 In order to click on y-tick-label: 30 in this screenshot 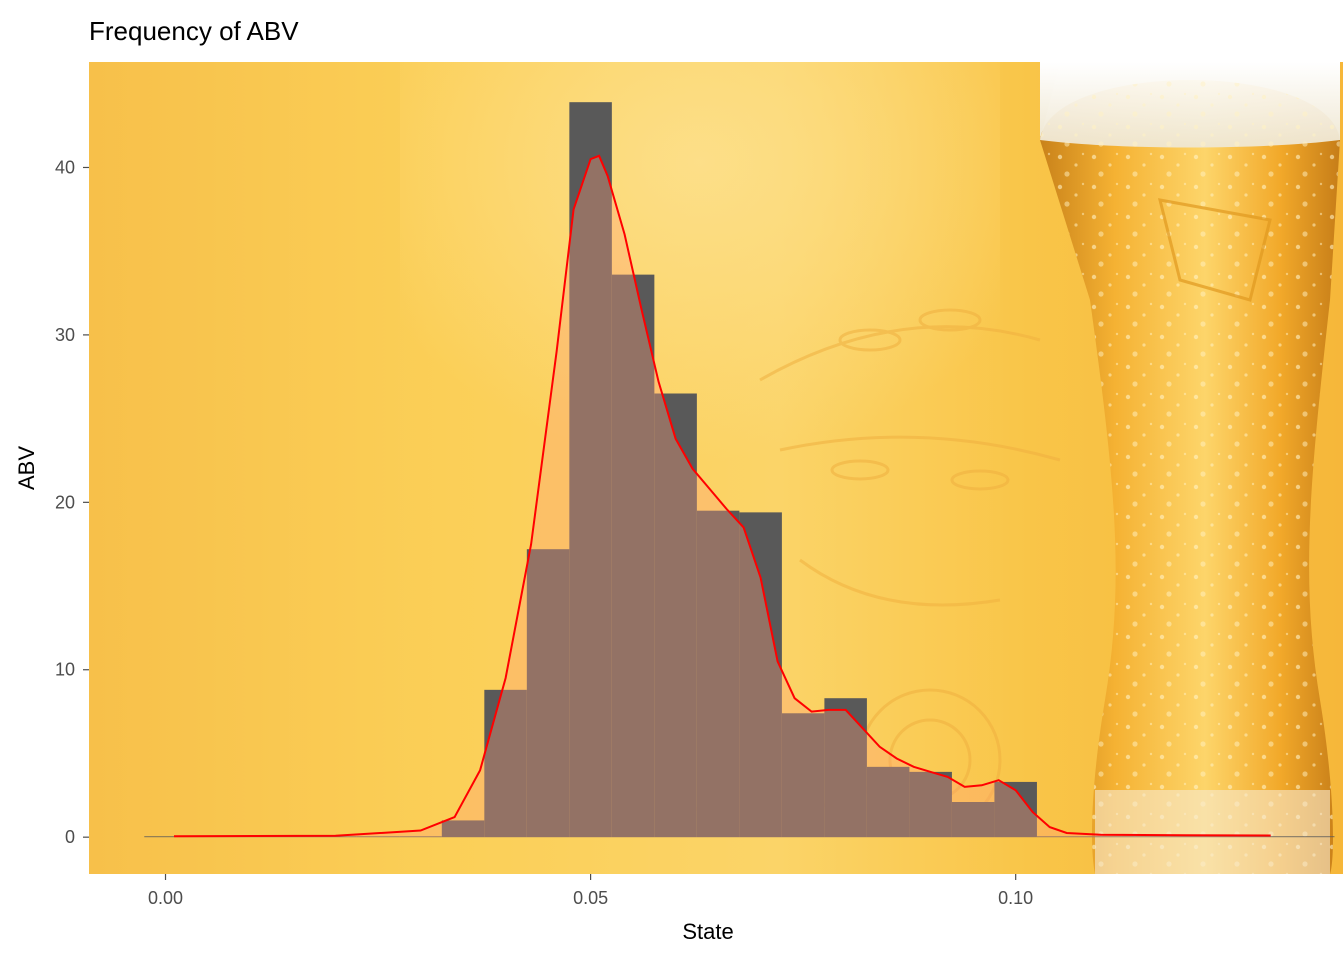, I will do `click(65, 335)`.